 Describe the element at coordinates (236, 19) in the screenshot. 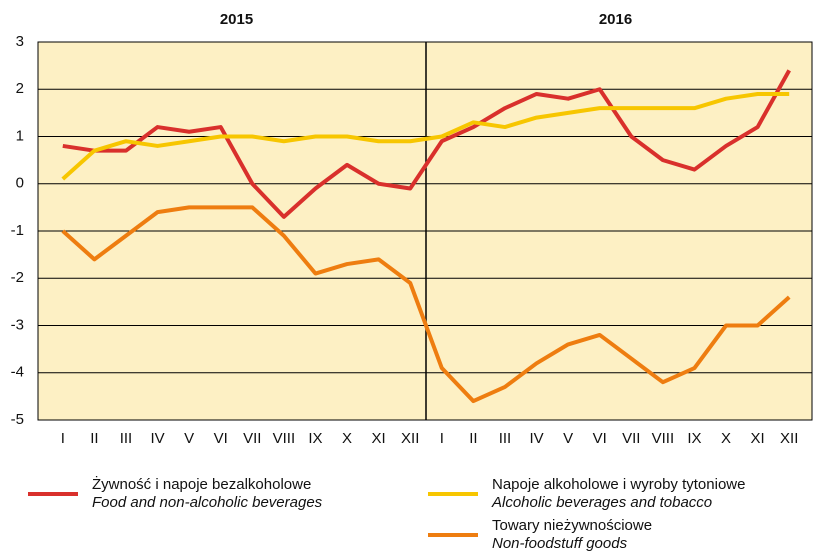

I see `year-label: 2015` at that location.